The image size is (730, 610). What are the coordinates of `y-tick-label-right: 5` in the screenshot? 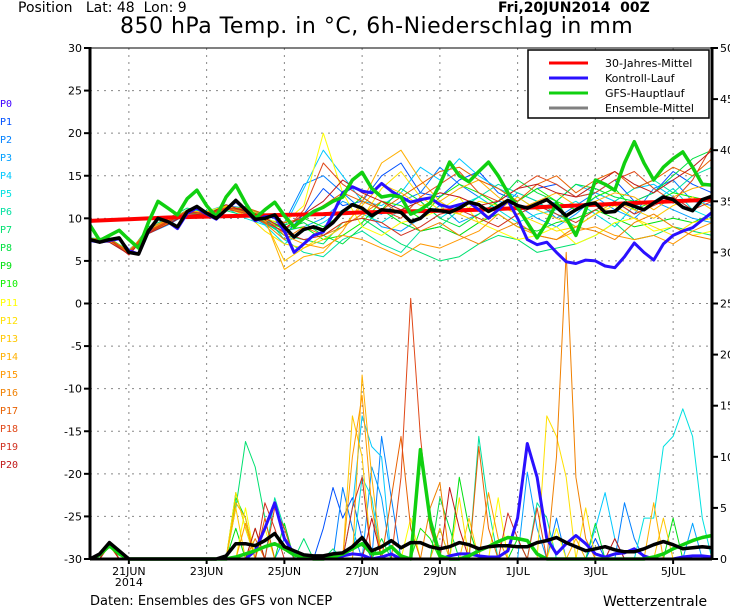 It's located at (723, 508).